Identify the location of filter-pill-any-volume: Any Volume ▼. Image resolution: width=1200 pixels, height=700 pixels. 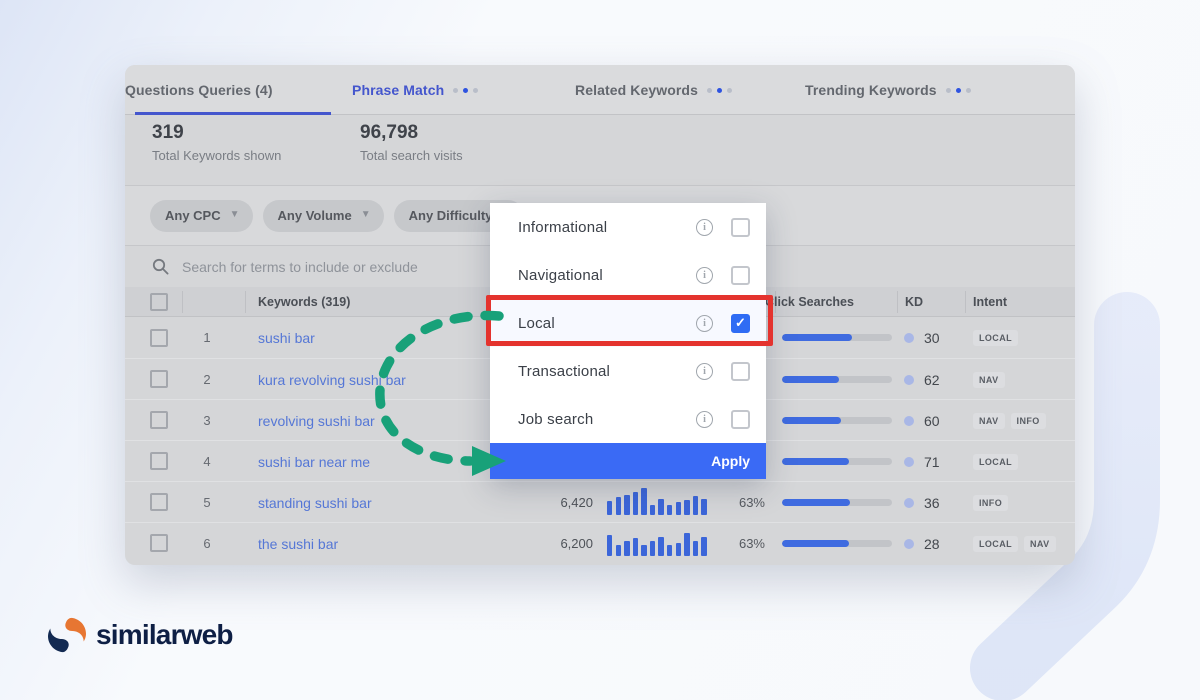
(323, 215).